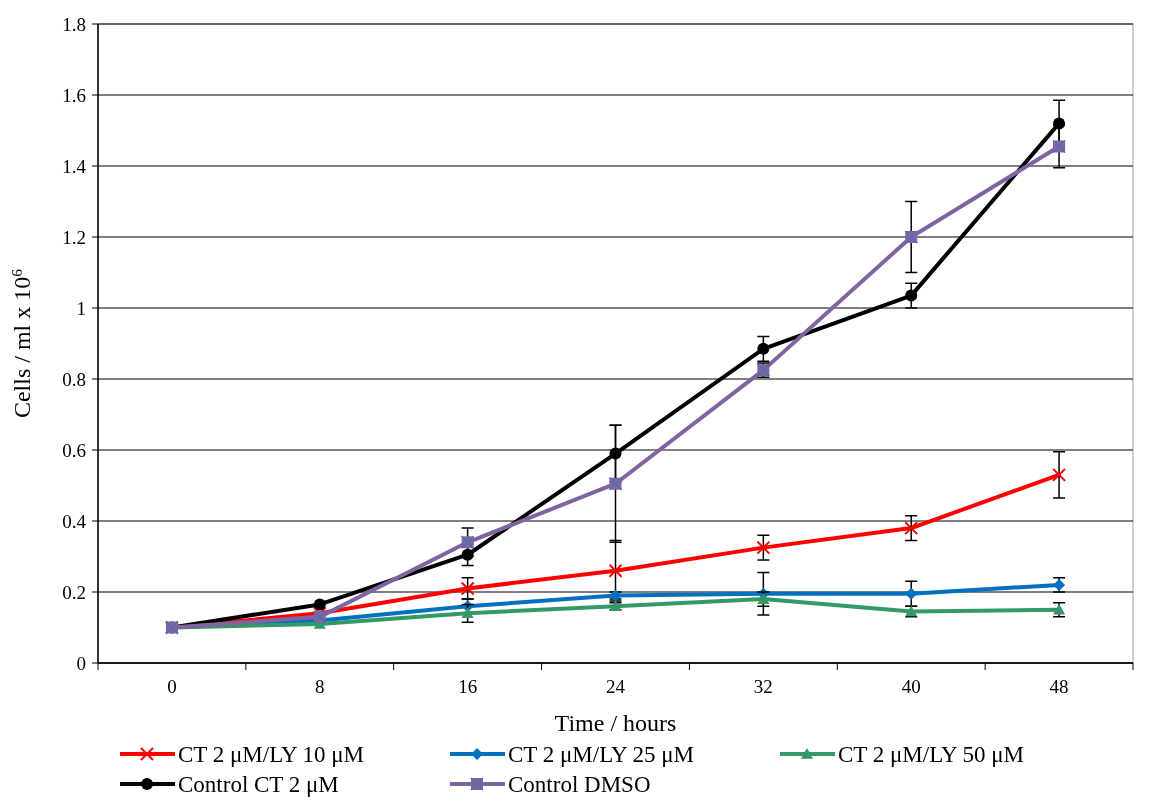 Image resolution: width=1149 pixels, height=803 pixels. I want to click on y-tick-label: 1.2, so click(74, 237).